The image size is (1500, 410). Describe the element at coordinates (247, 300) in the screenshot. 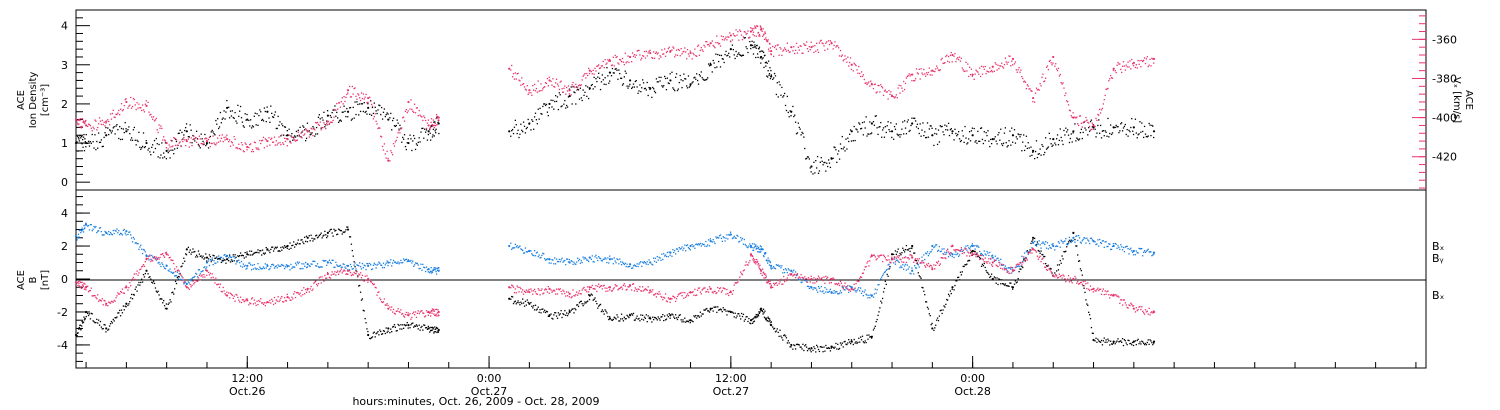

I see `bz-point` at that location.